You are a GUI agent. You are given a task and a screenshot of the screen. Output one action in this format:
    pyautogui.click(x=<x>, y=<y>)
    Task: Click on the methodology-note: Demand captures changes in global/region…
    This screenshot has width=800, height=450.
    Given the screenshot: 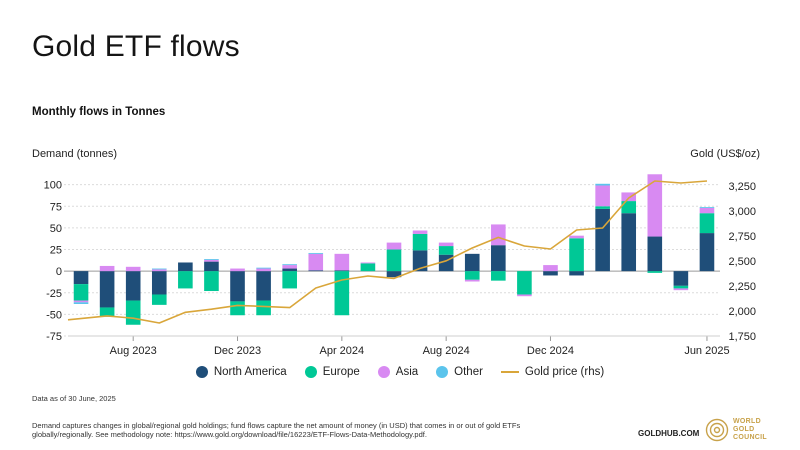 What is the action you would take?
    pyautogui.click(x=276, y=430)
    